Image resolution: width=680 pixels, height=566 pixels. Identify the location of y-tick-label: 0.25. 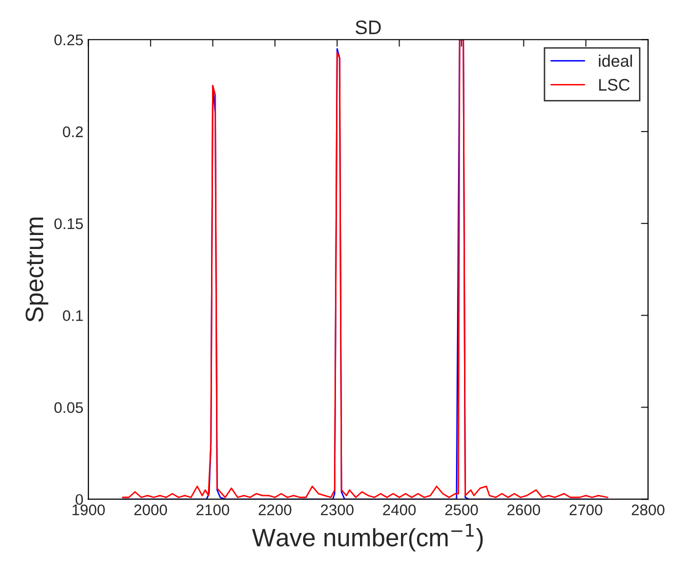
(68, 40).